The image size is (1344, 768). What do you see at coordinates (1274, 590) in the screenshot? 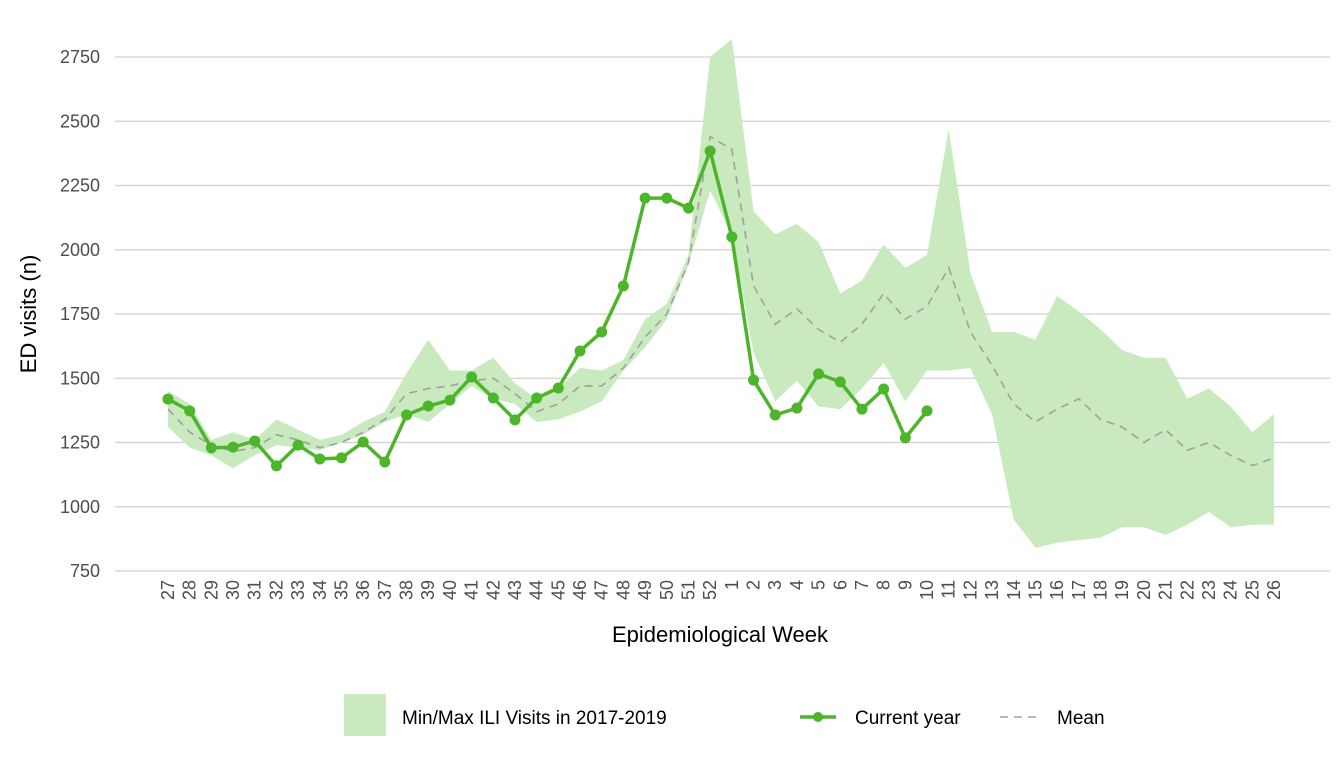
I see `x-tick-label: 26` at bounding box center [1274, 590].